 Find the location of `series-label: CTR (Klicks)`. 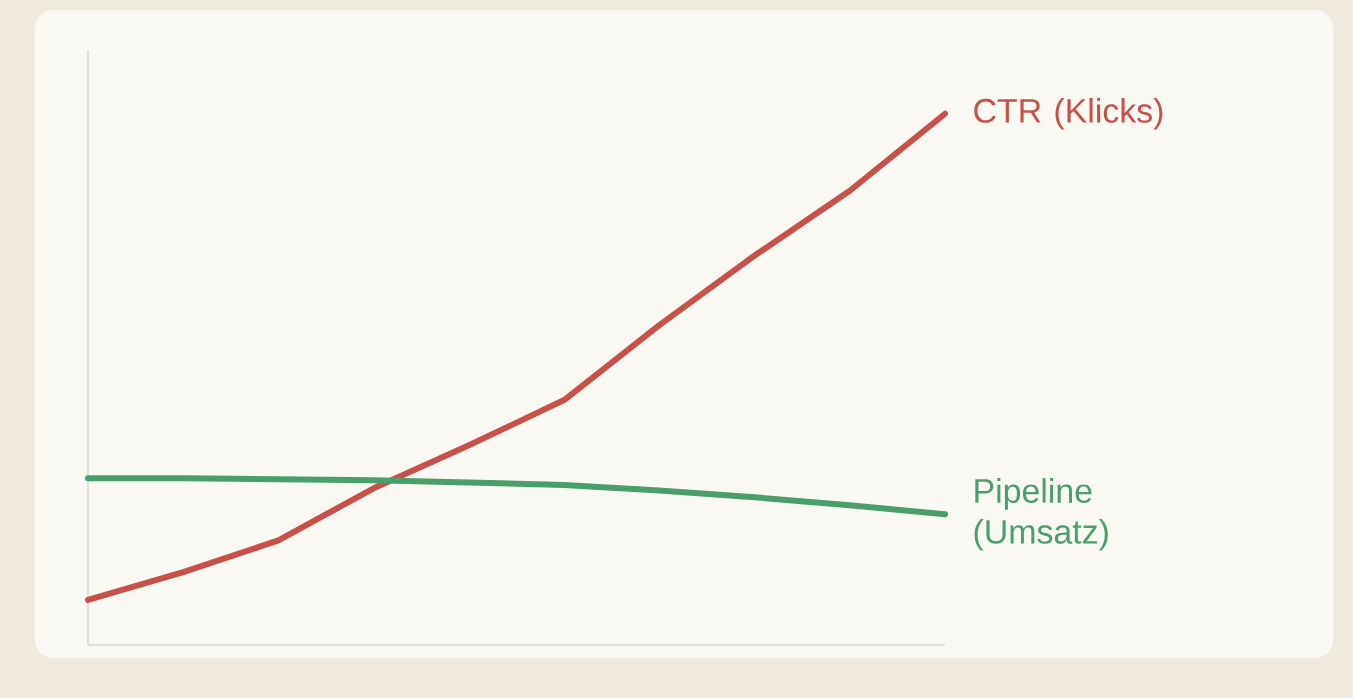

series-label: CTR (Klicks) is located at coordinates (1068, 113).